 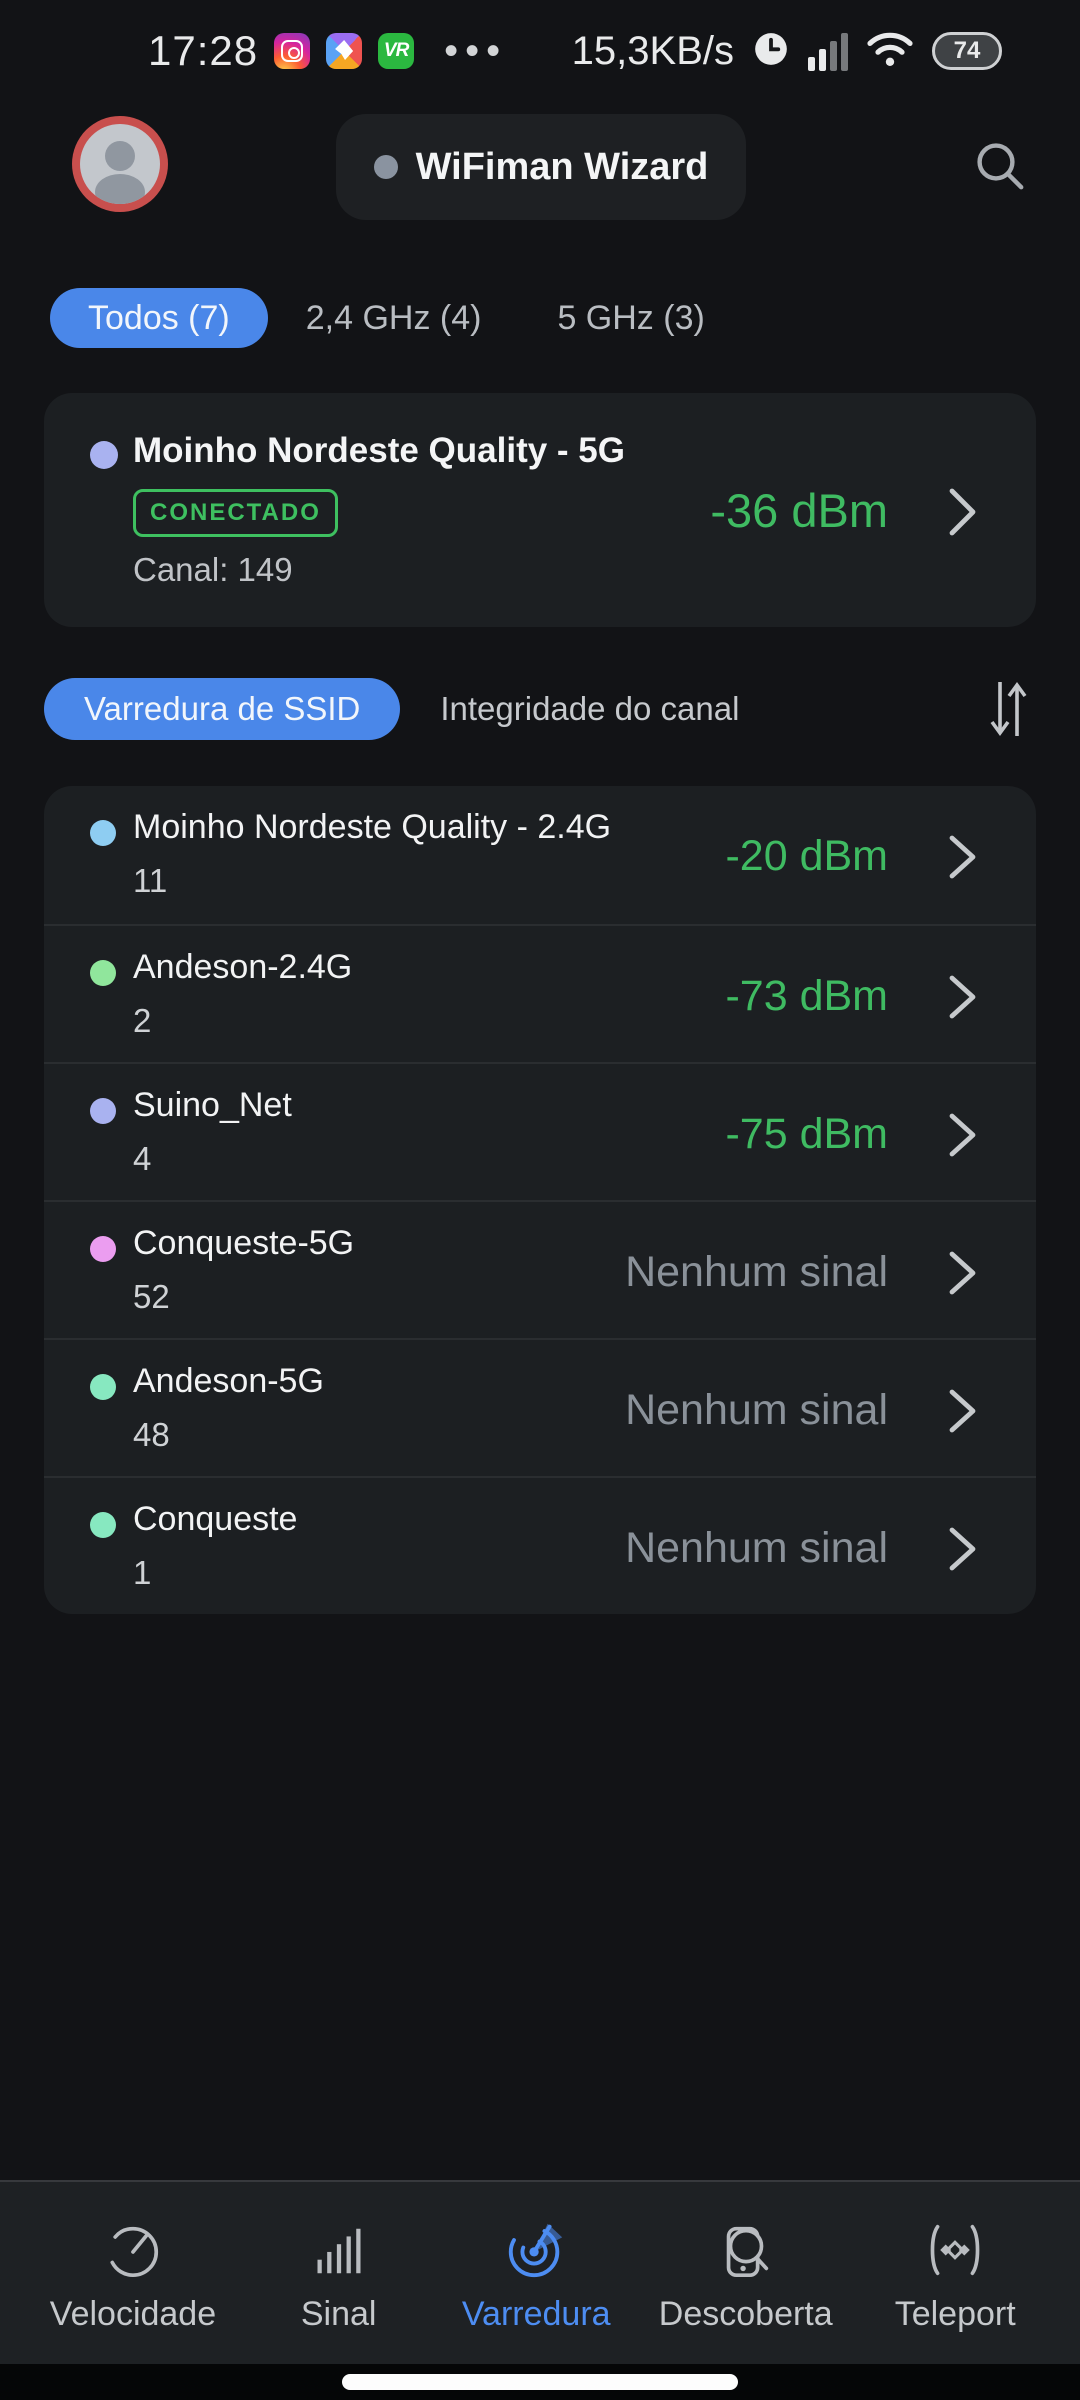 What do you see at coordinates (1008, 709) in the screenshot?
I see `sort-button` at bounding box center [1008, 709].